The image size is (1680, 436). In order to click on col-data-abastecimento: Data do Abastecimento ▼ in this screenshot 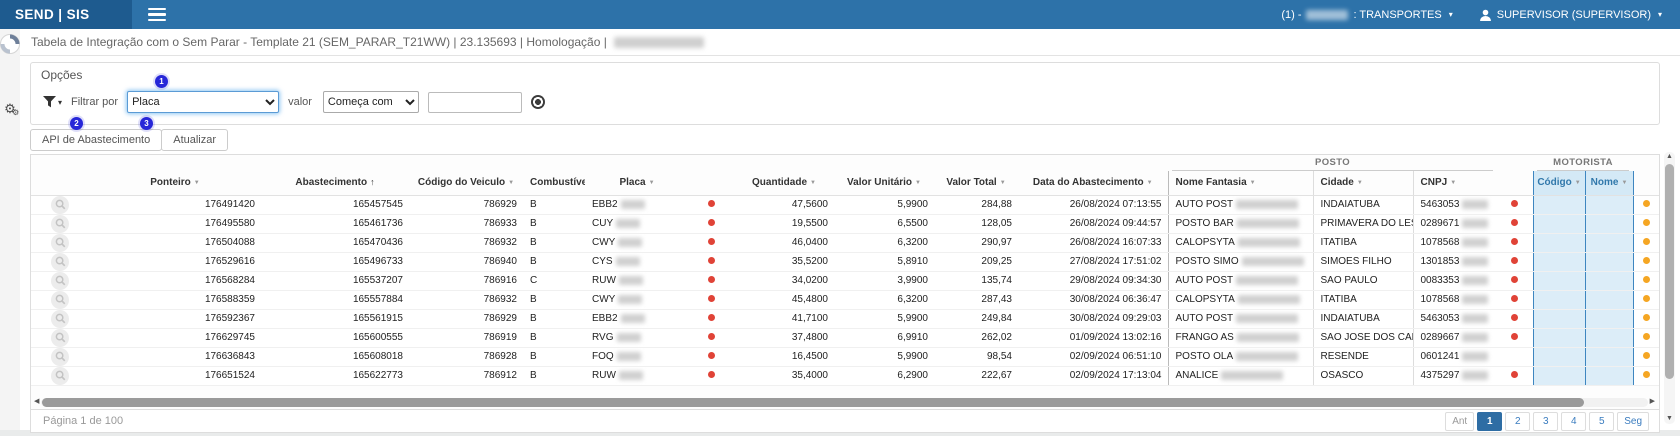, I will do `click(1093, 183)`.